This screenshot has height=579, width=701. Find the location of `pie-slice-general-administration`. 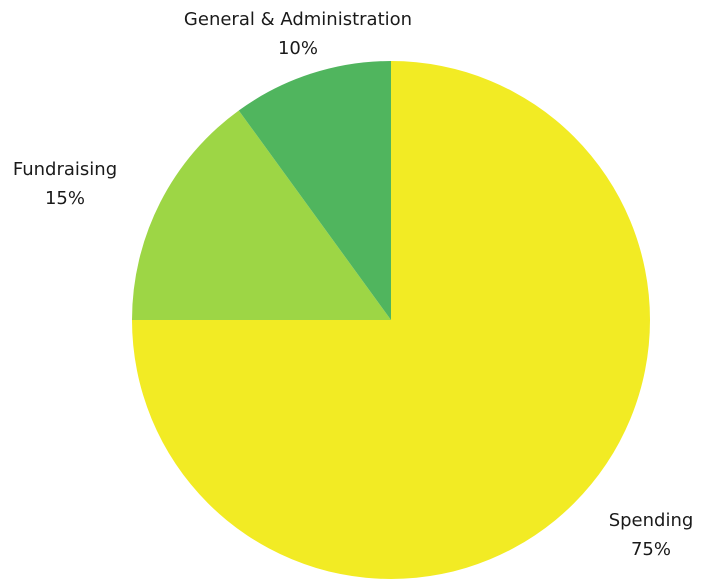

pie-slice-general-administration is located at coordinates (314, 190).